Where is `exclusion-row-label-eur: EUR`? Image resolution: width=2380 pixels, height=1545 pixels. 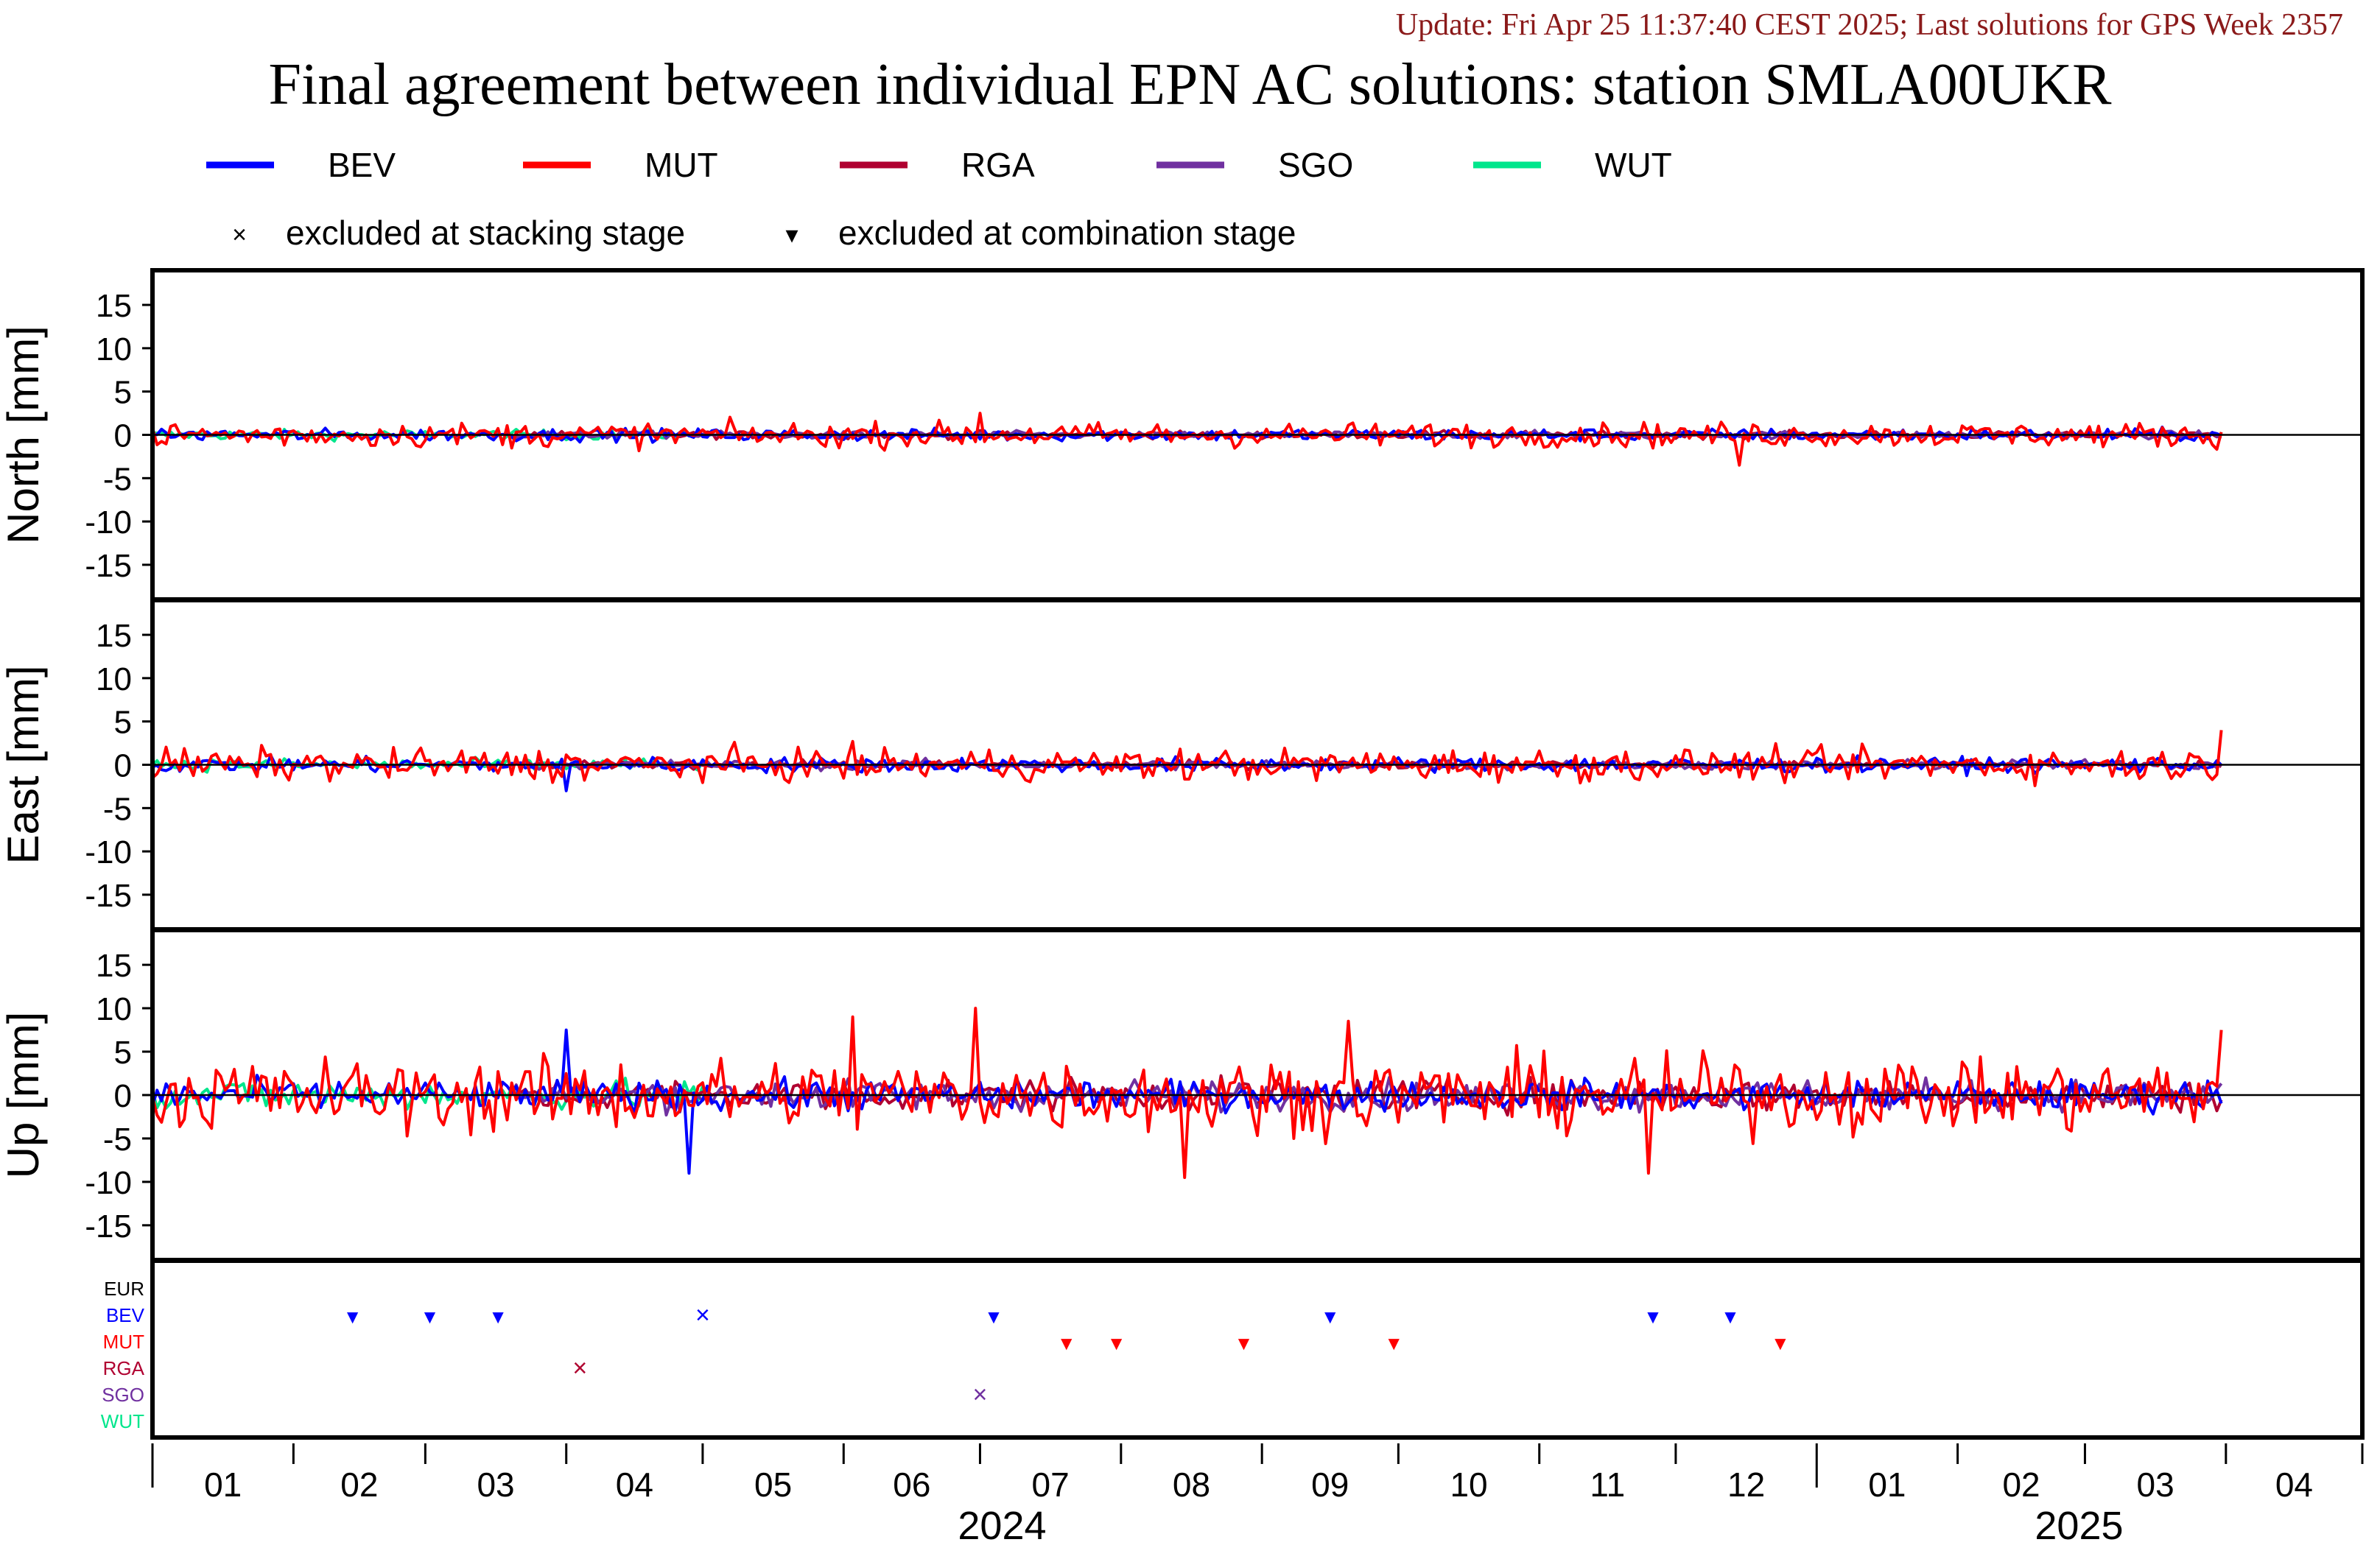
exclusion-row-label-eur: EUR is located at coordinates (124, 1289).